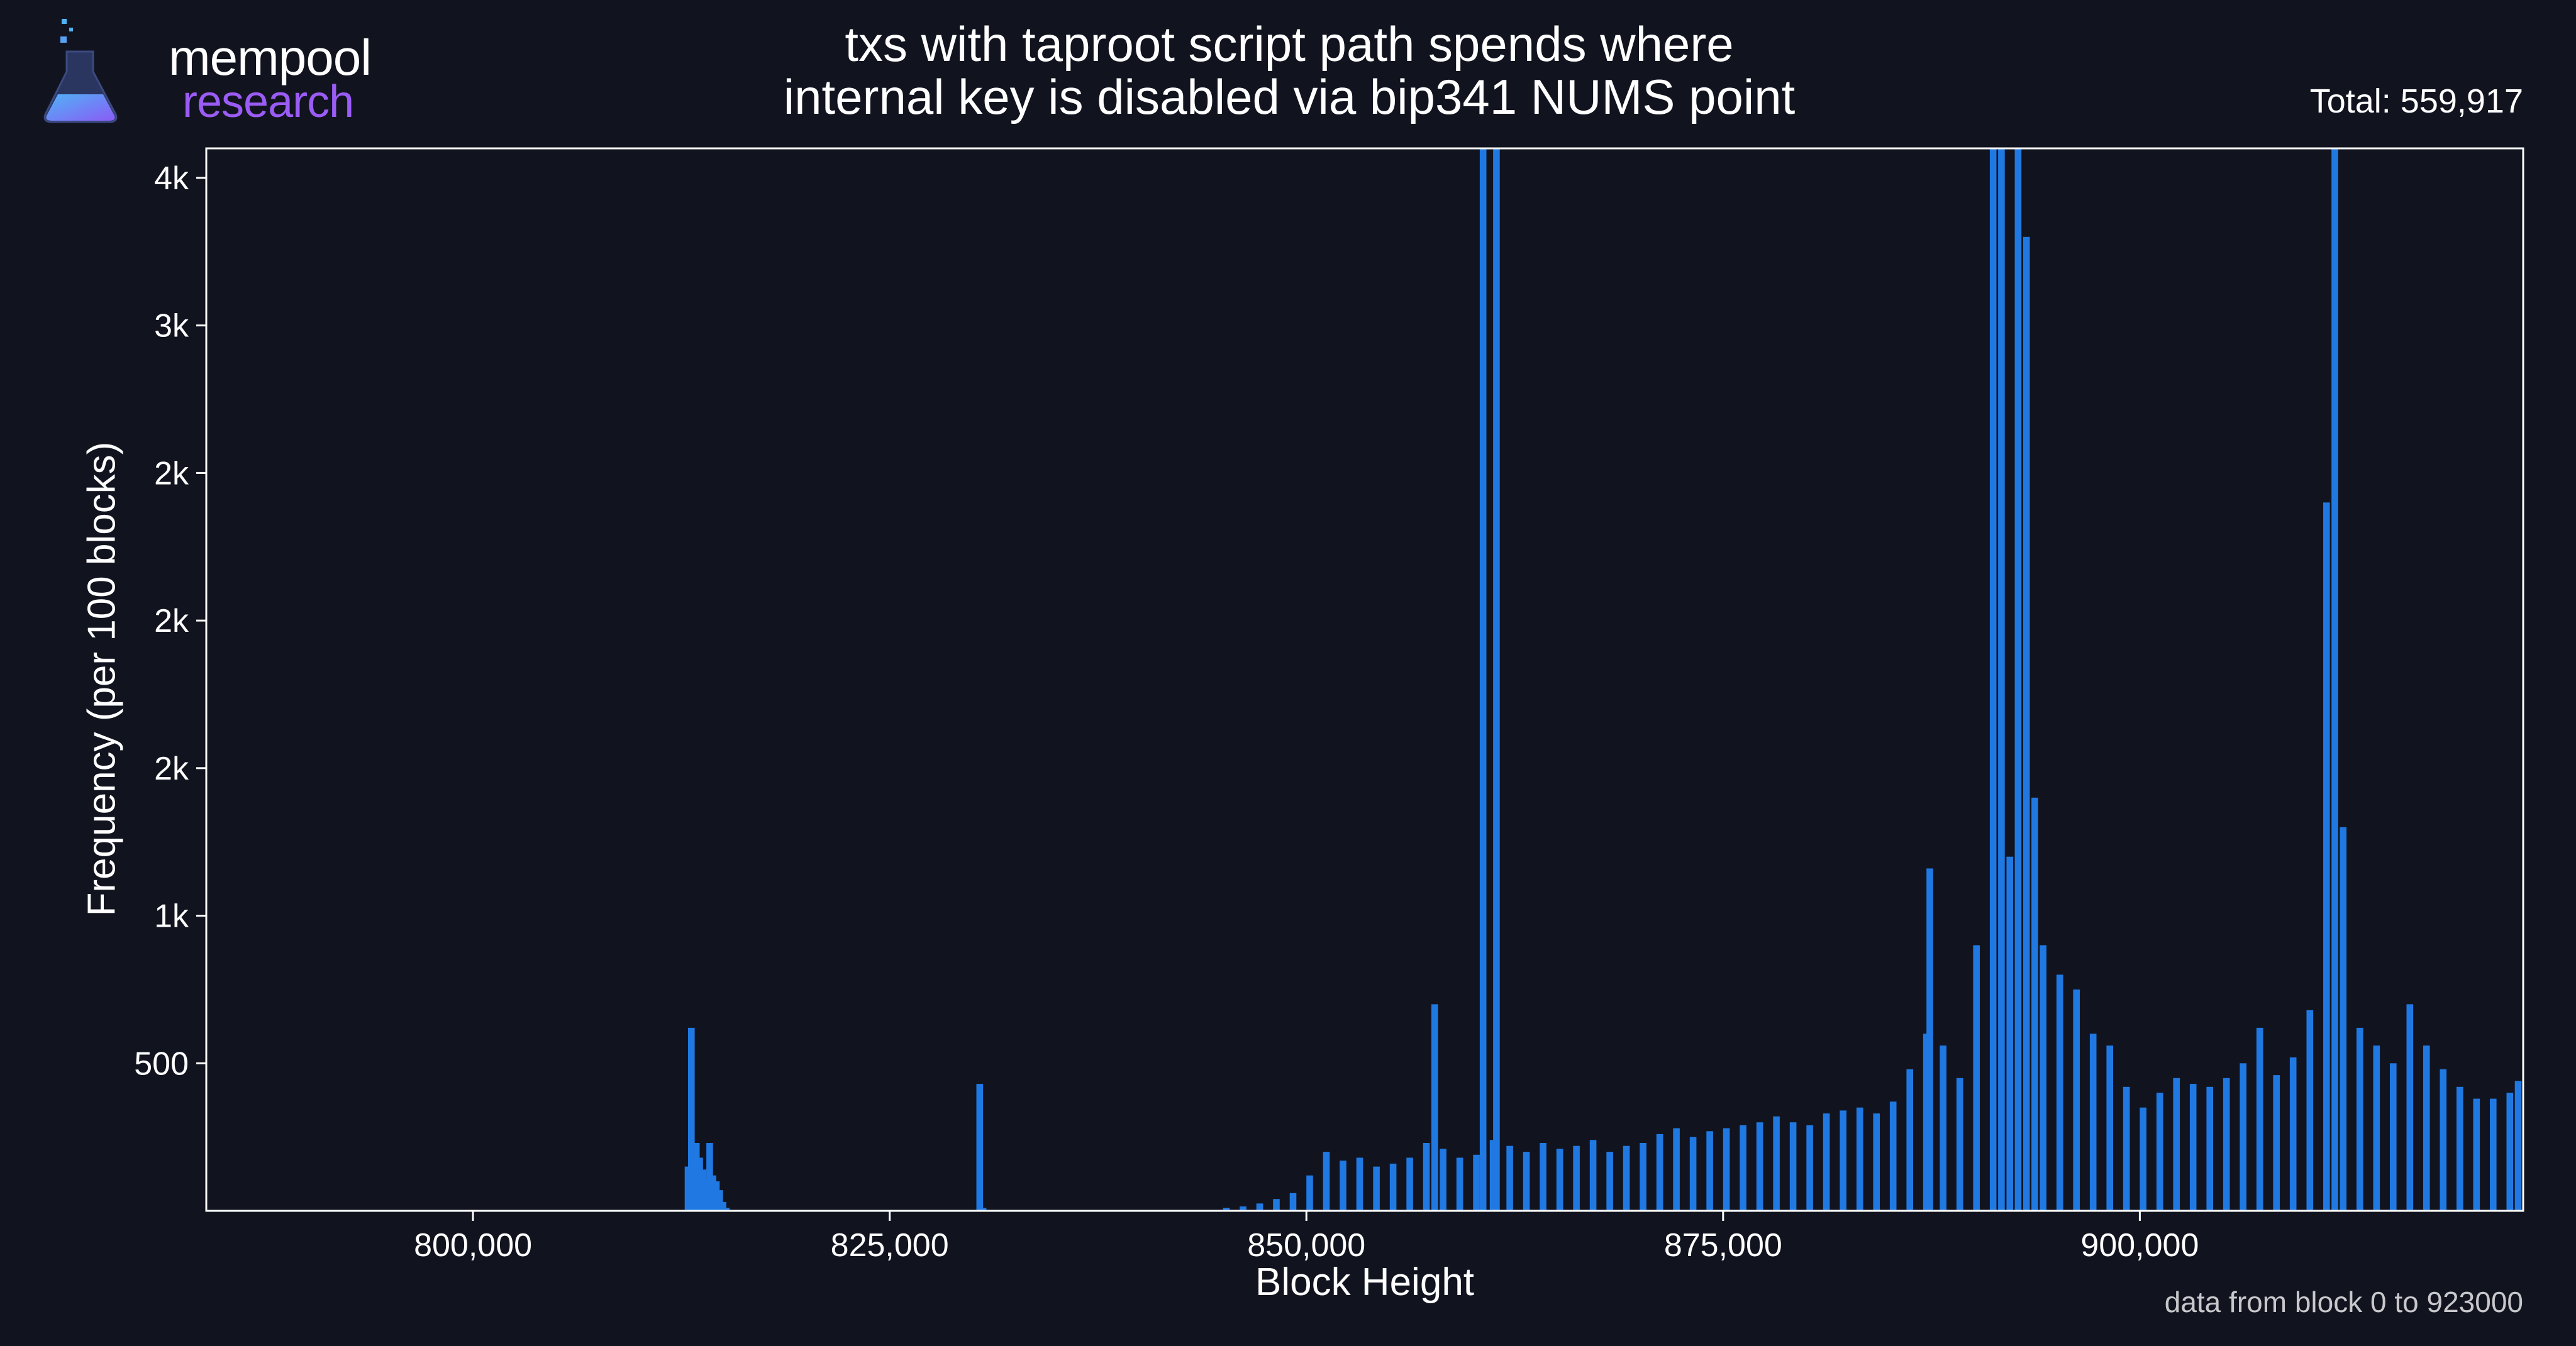  What do you see at coordinates (102, 679) in the screenshot?
I see `y-axis-label: Frequency (per 100 blocks)` at bounding box center [102, 679].